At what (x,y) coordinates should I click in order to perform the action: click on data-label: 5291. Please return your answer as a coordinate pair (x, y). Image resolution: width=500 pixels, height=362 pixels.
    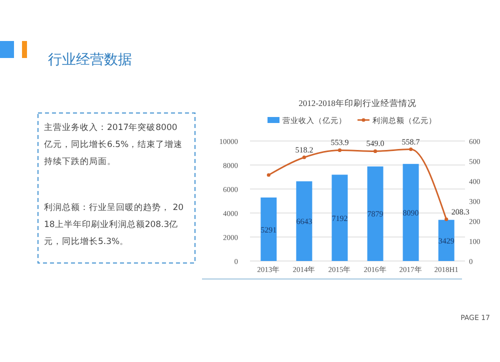
    Looking at the image, I should click on (268, 229).